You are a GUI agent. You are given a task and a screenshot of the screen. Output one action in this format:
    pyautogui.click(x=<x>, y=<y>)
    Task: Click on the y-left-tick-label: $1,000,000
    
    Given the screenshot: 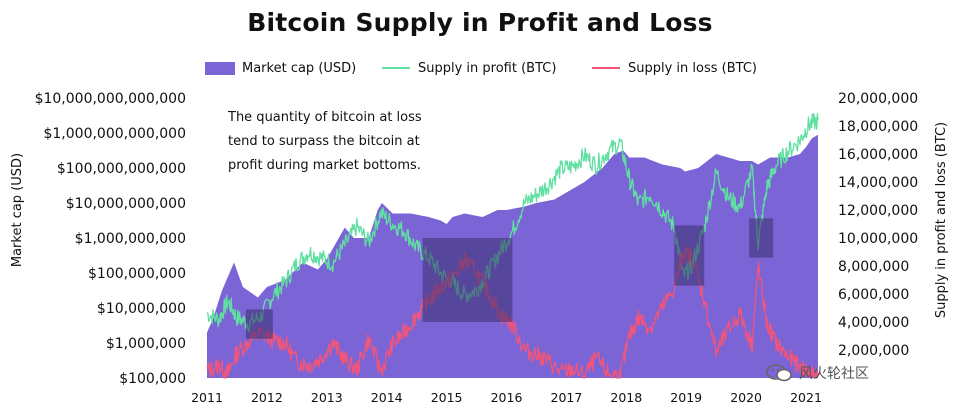 What is the action you would take?
    pyautogui.click(x=146, y=344)
    